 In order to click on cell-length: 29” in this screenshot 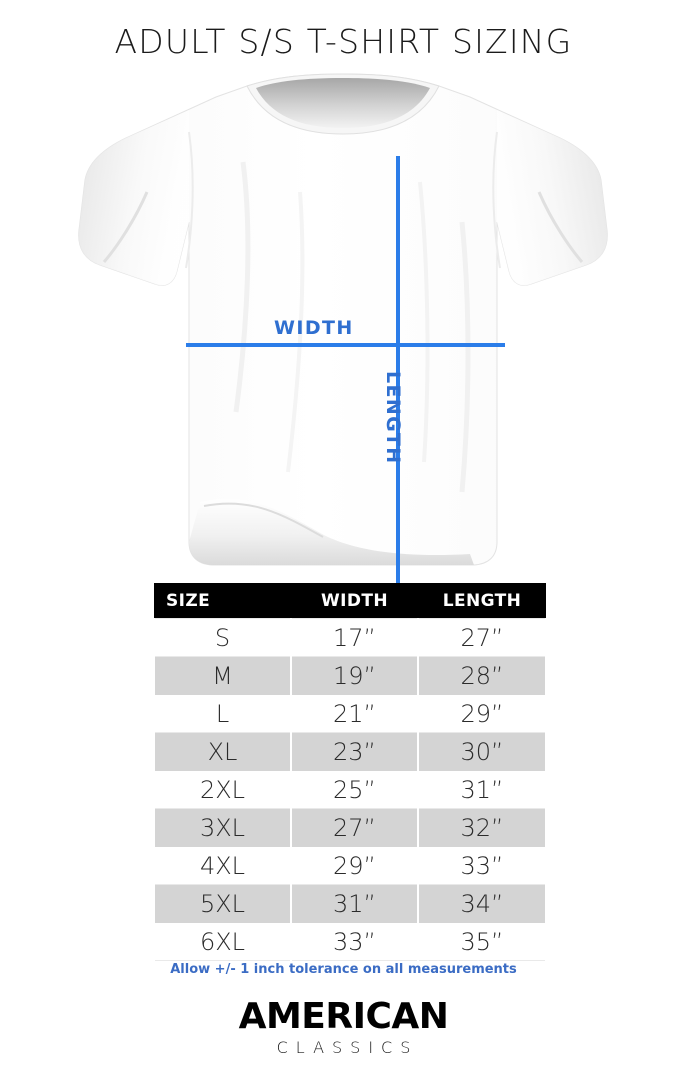, I will do `click(482, 713)`.